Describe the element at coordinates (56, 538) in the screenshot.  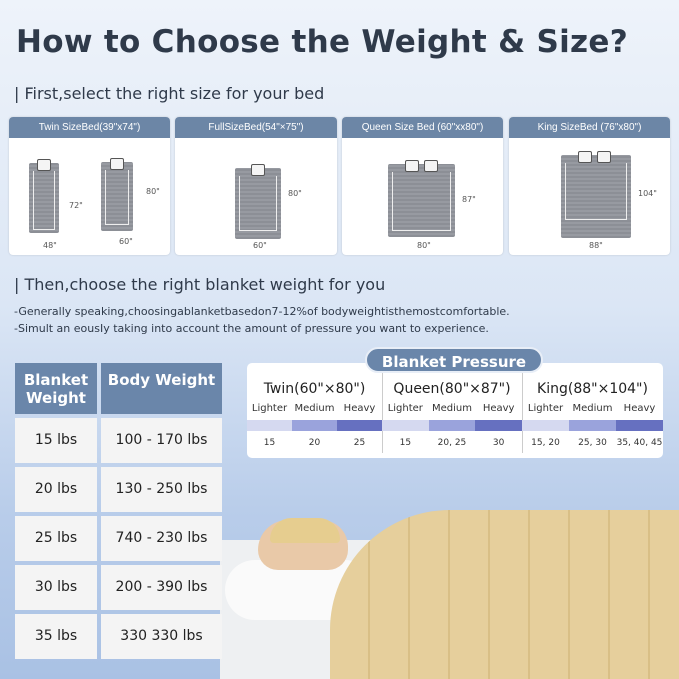
I see `blanket-weight-cell: 25 lbs` at that location.